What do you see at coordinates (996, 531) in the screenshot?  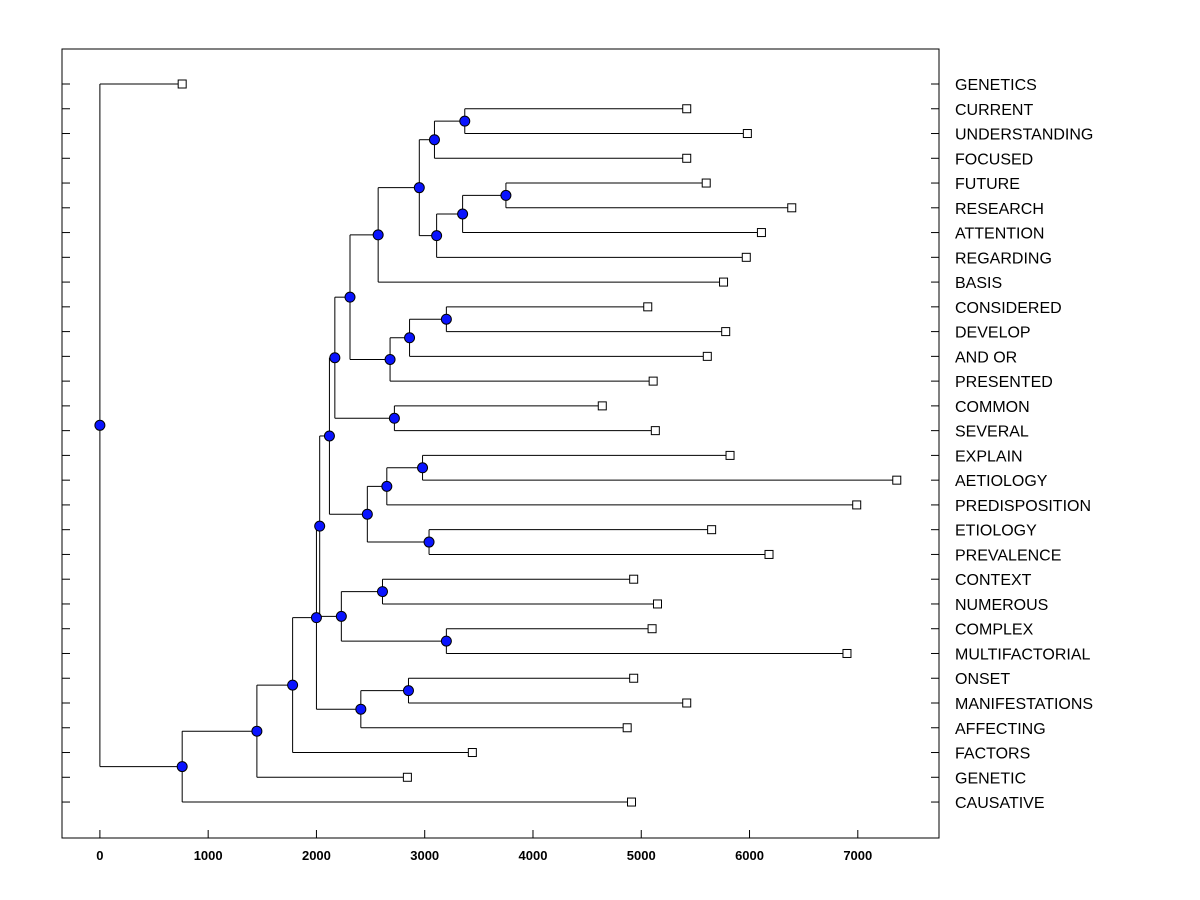 I see `leaf-label: ETIOLOGY` at bounding box center [996, 531].